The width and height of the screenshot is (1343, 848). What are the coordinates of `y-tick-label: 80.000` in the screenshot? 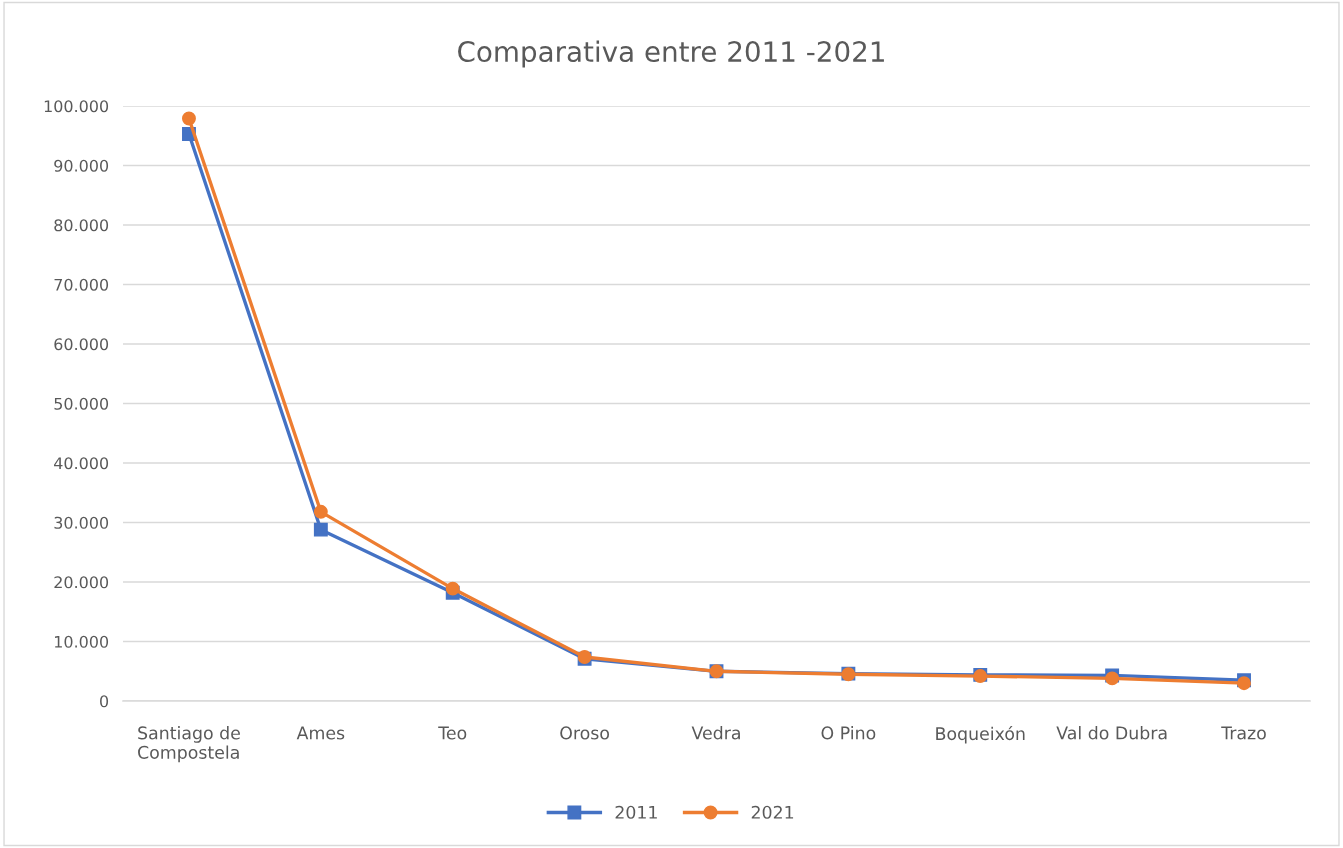 It's located at (81, 225).